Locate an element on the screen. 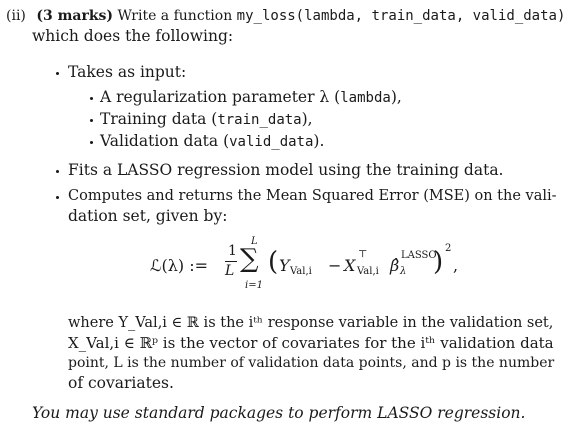  function-signature: my_loss(lambda, train_data, valid_data) is located at coordinates (401, 16).